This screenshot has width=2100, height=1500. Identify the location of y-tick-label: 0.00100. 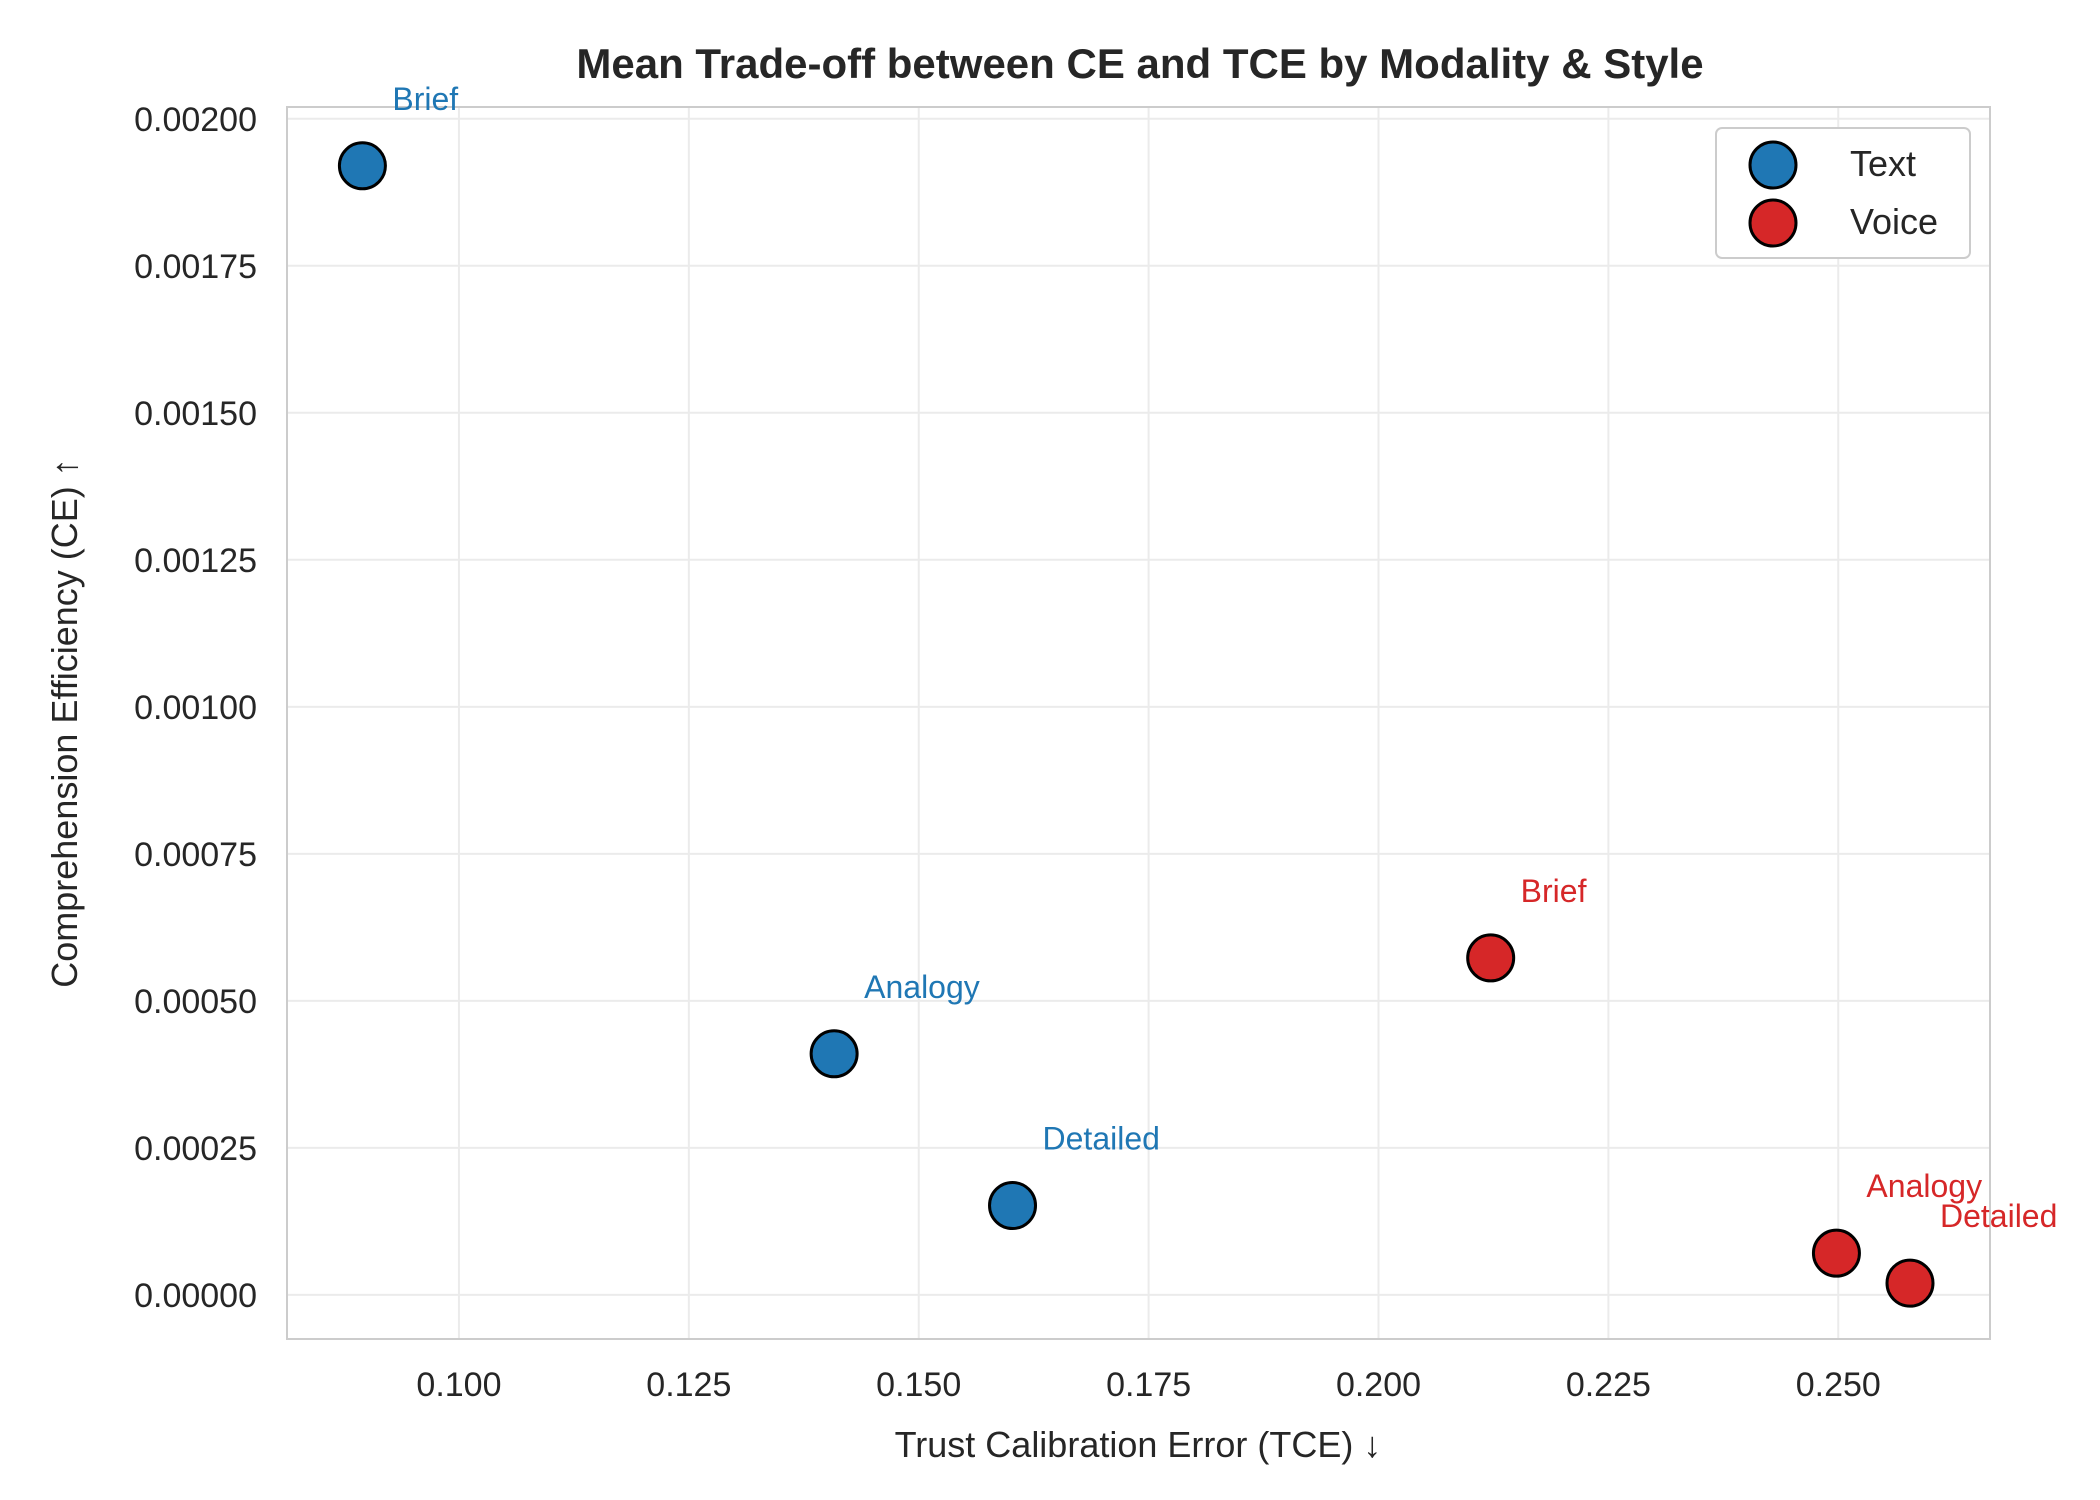
(195, 708).